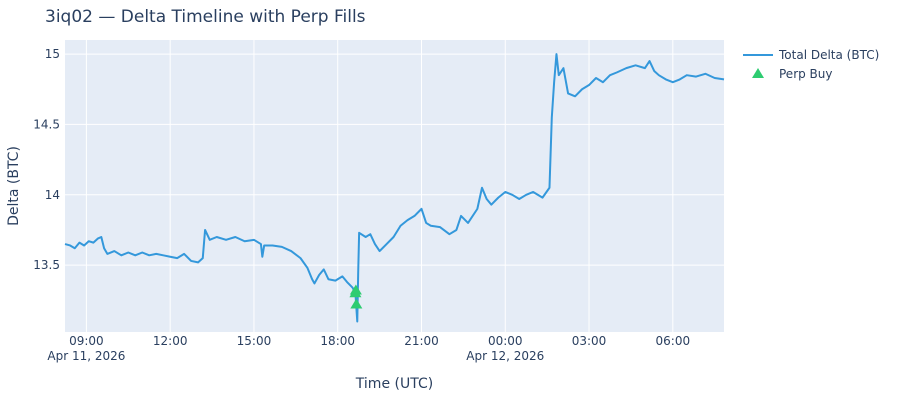  What do you see at coordinates (394, 384) in the screenshot?
I see `x-axis-label: Time (UTC)` at bounding box center [394, 384].